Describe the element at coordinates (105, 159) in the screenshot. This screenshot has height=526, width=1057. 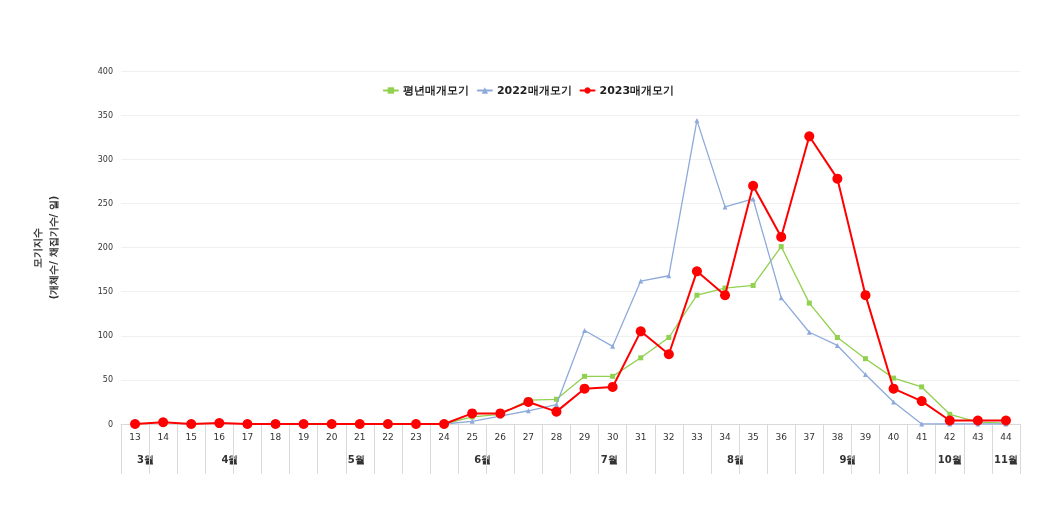
I see `y-tick-label: 300` at that location.